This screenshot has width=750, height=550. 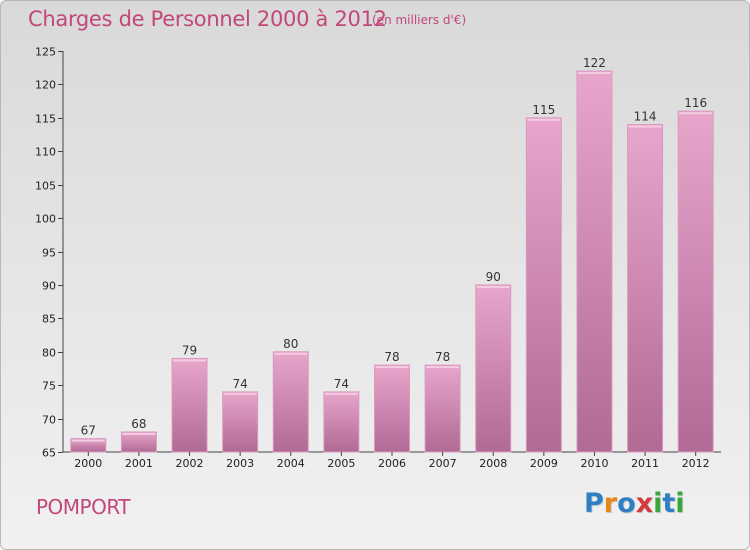 I want to click on y-tick-label: 110, so click(x=45, y=152).